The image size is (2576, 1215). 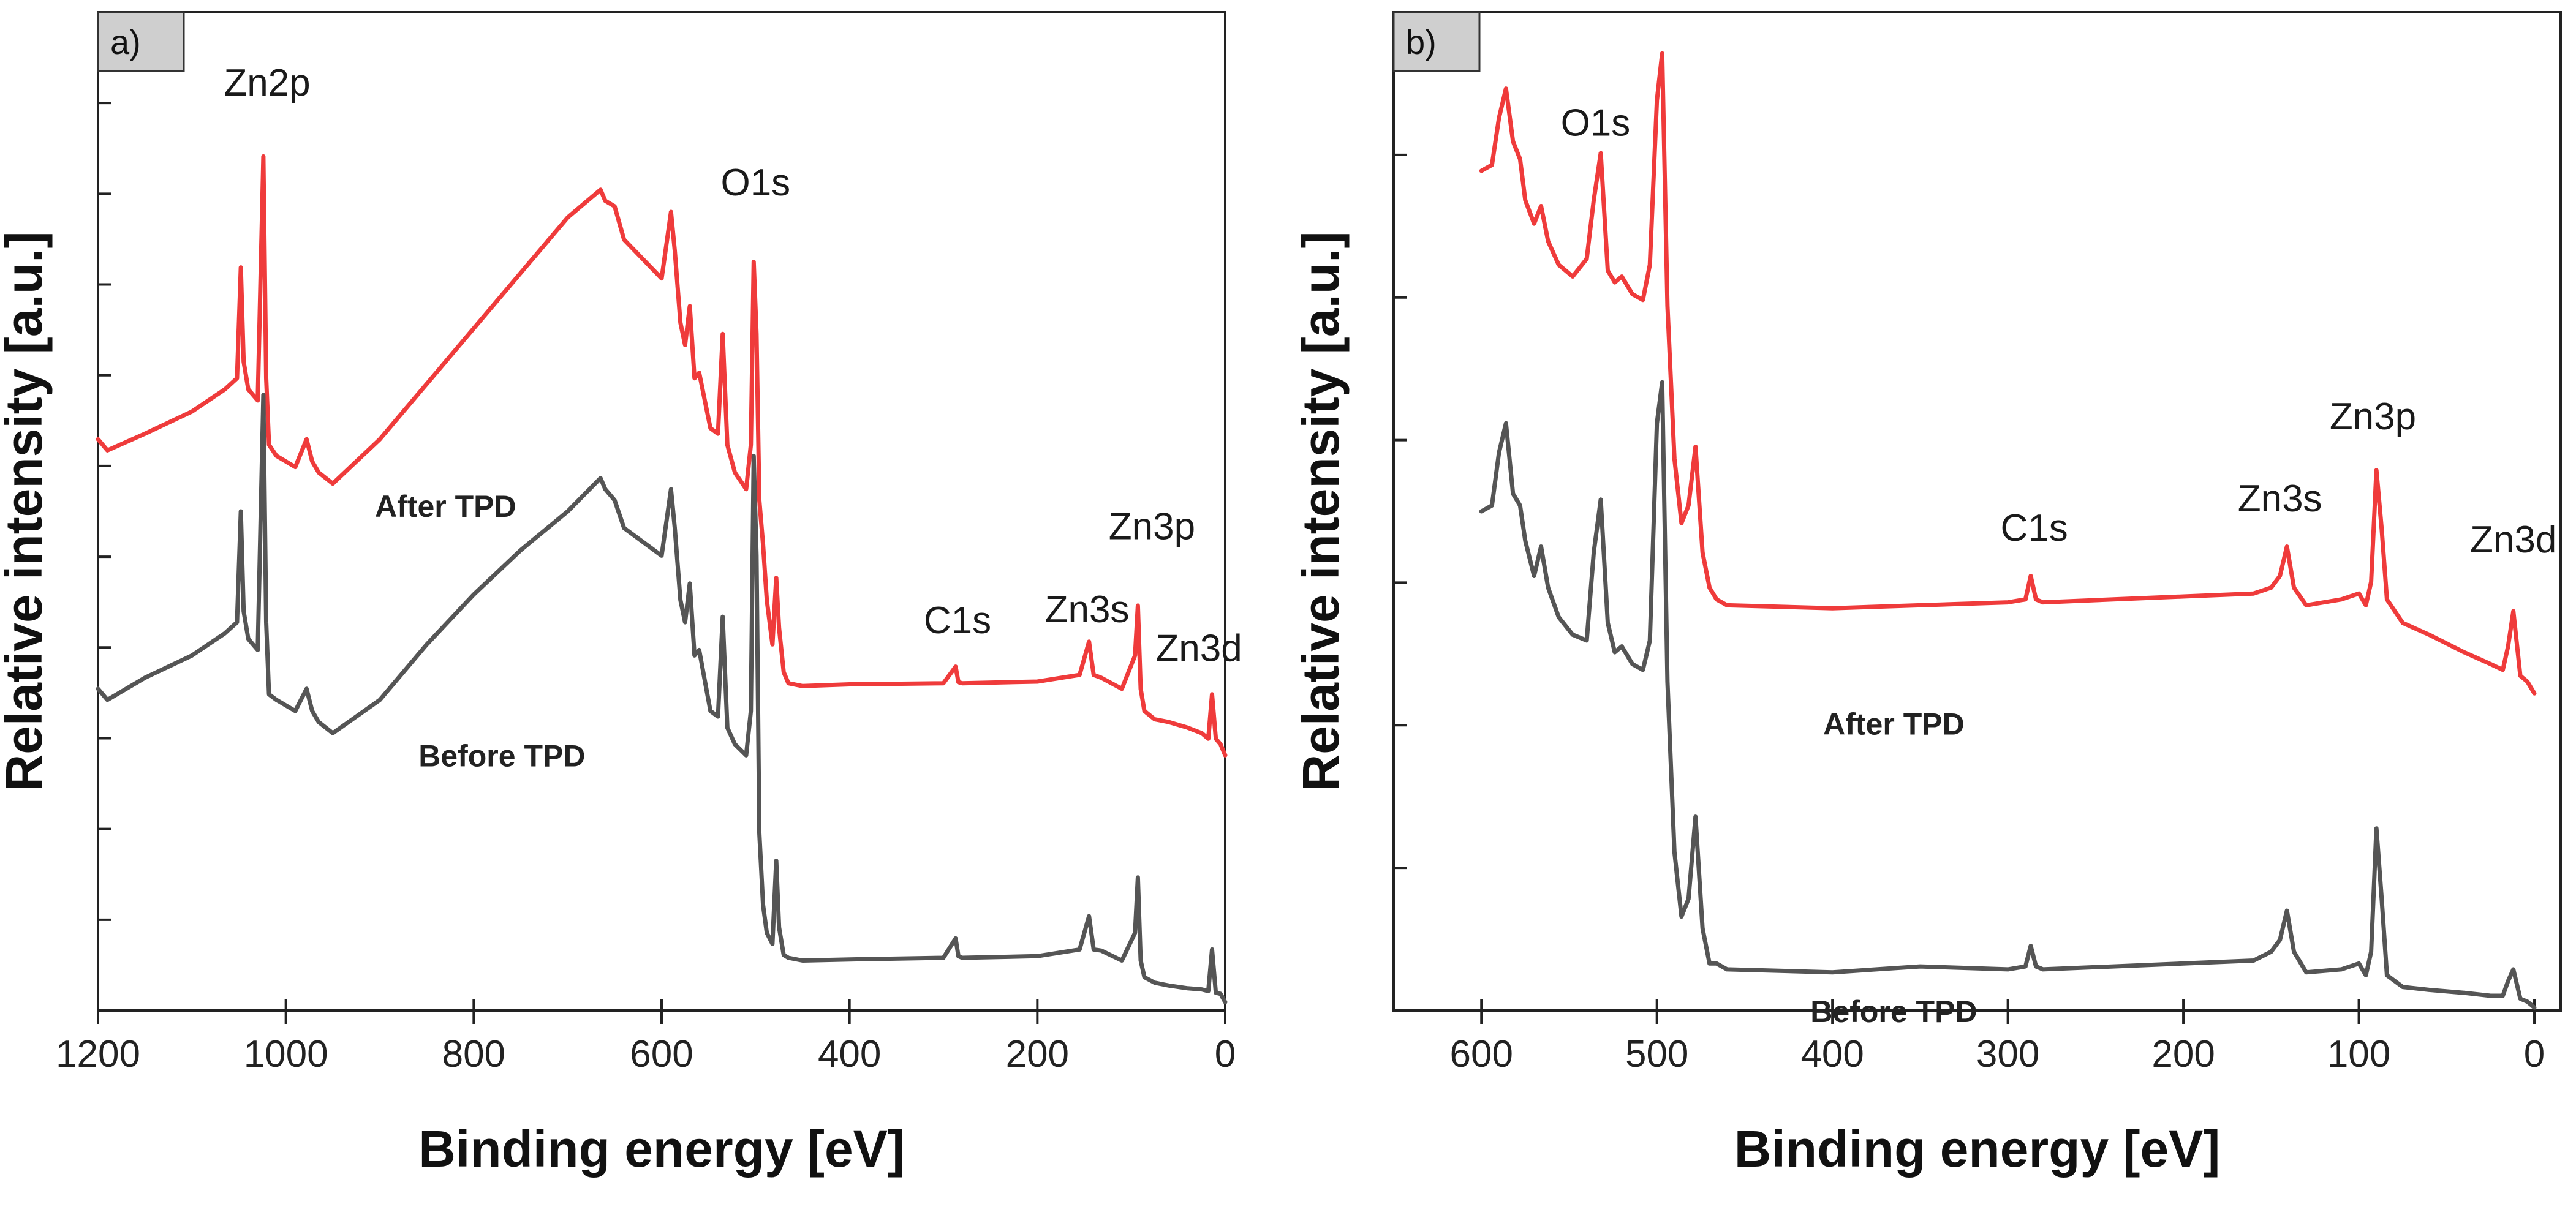 I want to click on x-tick-label: 1000, so click(x=286, y=1054).